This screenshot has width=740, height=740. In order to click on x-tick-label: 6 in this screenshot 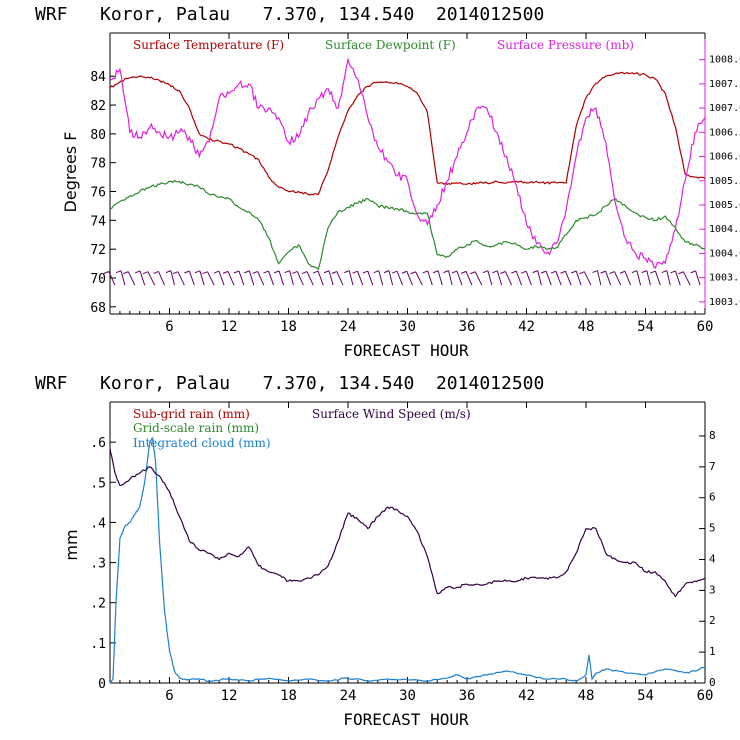, I will do `click(169, 696)`.